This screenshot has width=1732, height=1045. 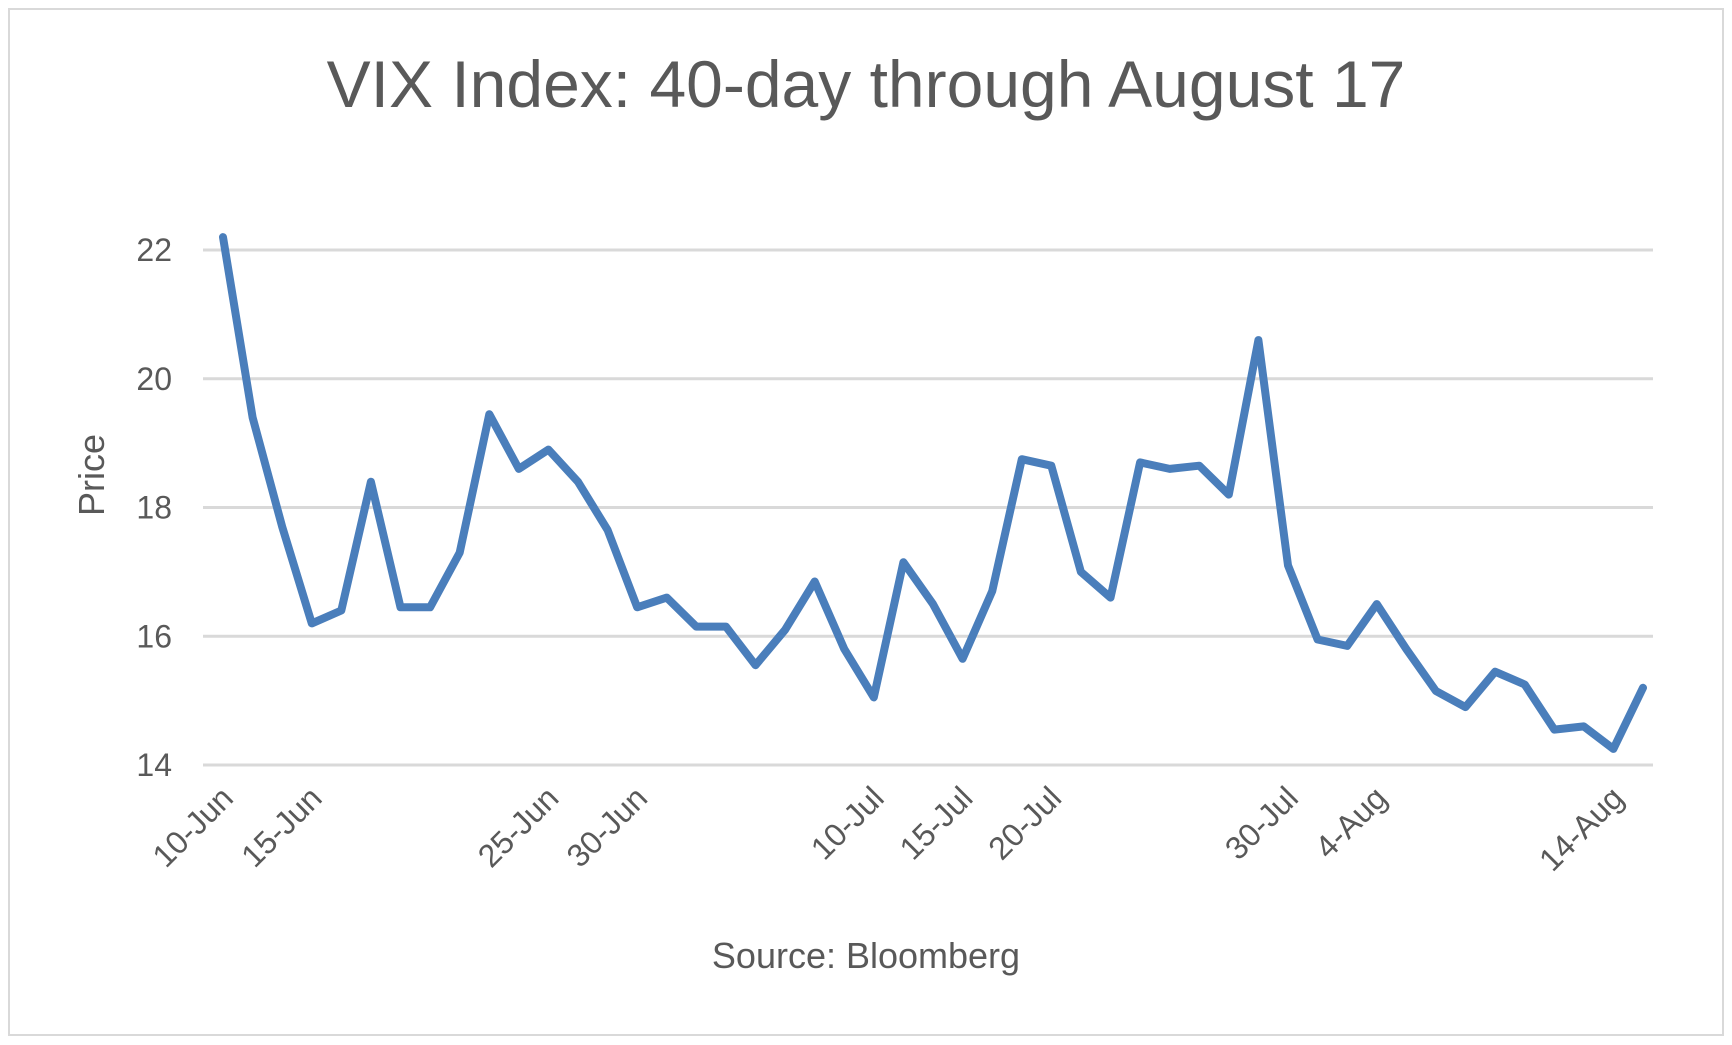 What do you see at coordinates (1581, 828) in the screenshot?
I see `x-tick-label: 14-Aug` at bounding box center [1581, 828].